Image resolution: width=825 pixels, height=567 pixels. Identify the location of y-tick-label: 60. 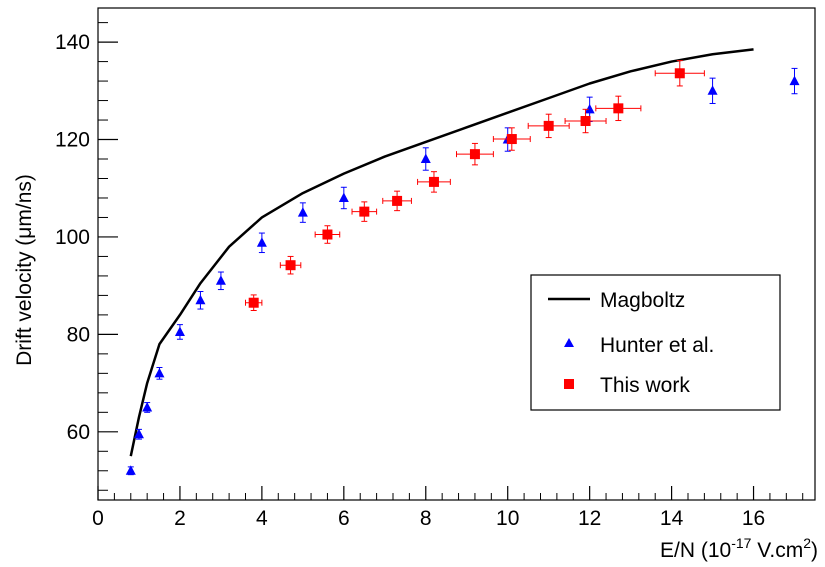
(78, 432).